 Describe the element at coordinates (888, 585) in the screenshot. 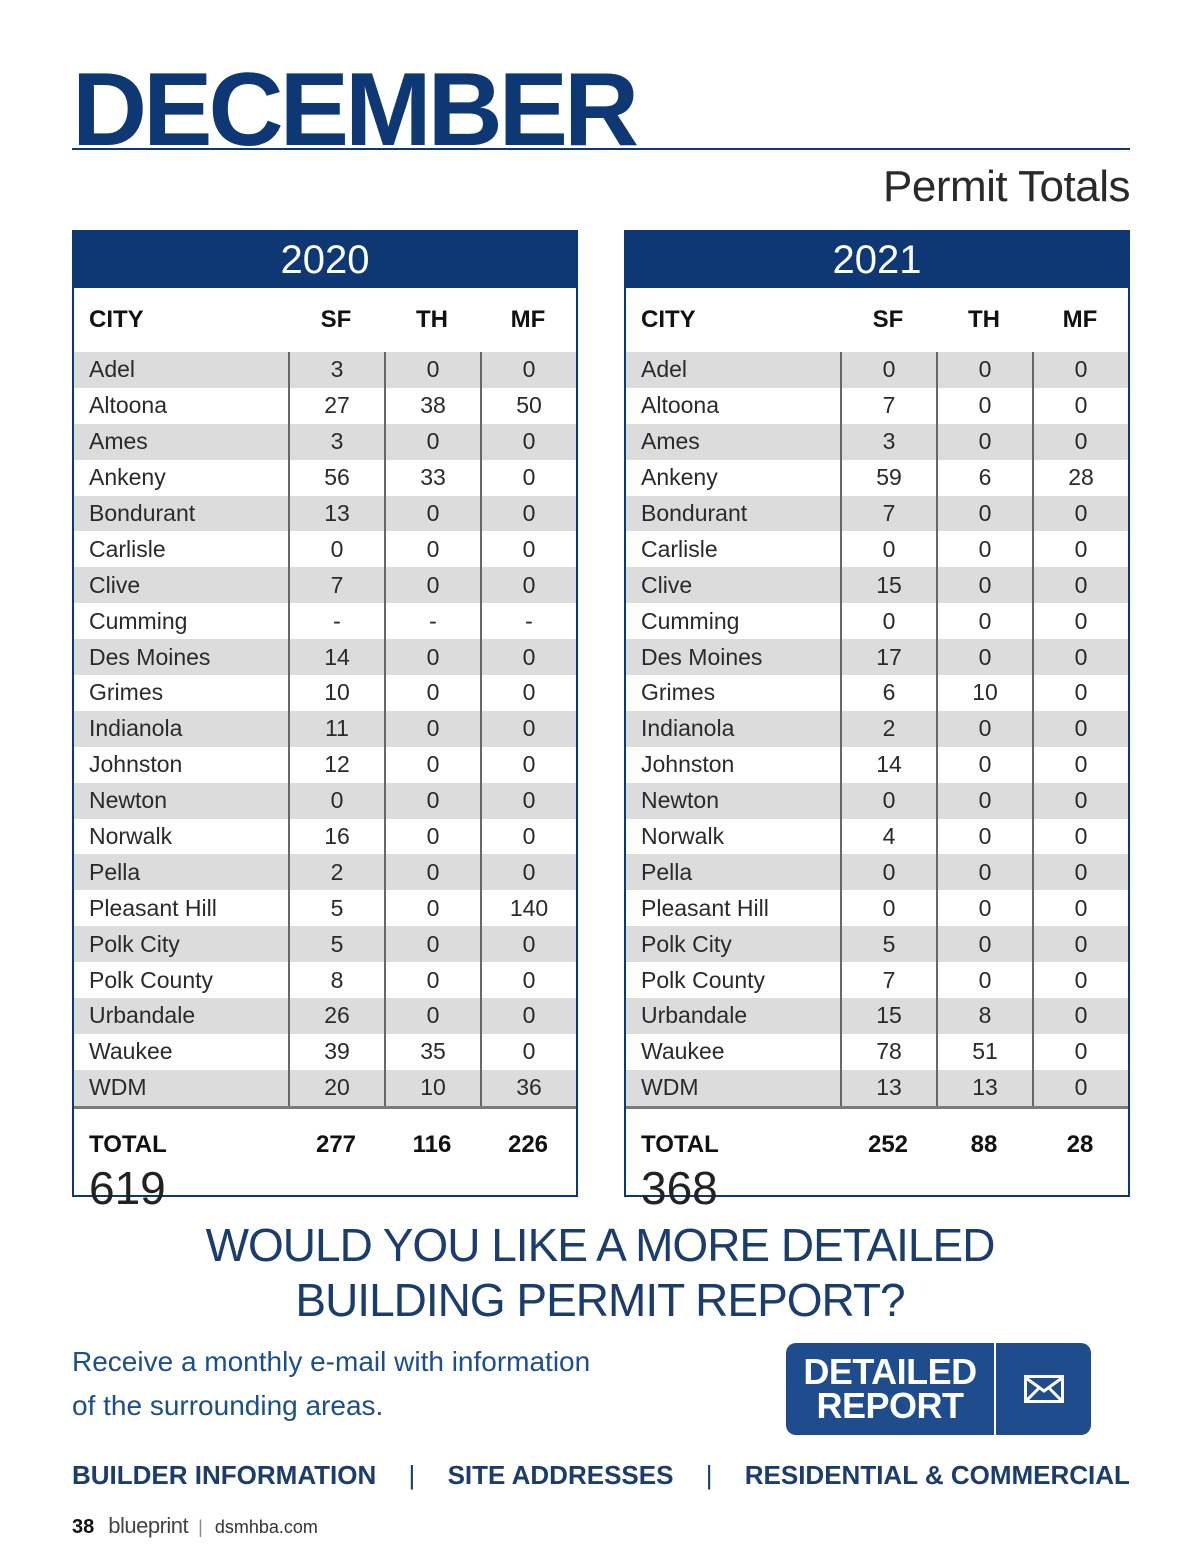

I see `cell-sf: 15` at that location.